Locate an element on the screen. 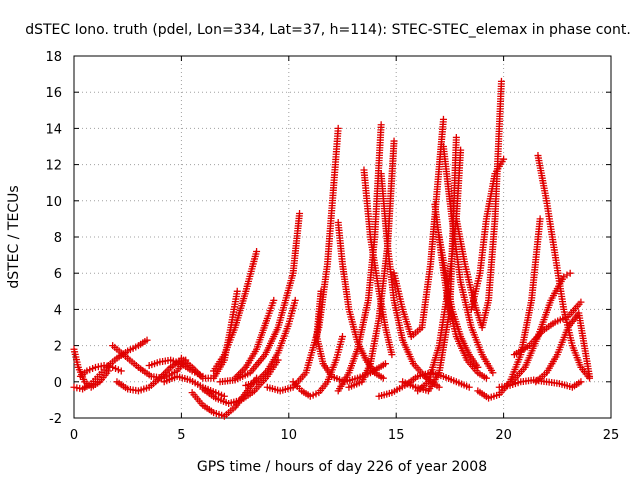 The height and width of the screenshot is (480, 640). x-tick-label: 15 is located at coordinates (396, 435).